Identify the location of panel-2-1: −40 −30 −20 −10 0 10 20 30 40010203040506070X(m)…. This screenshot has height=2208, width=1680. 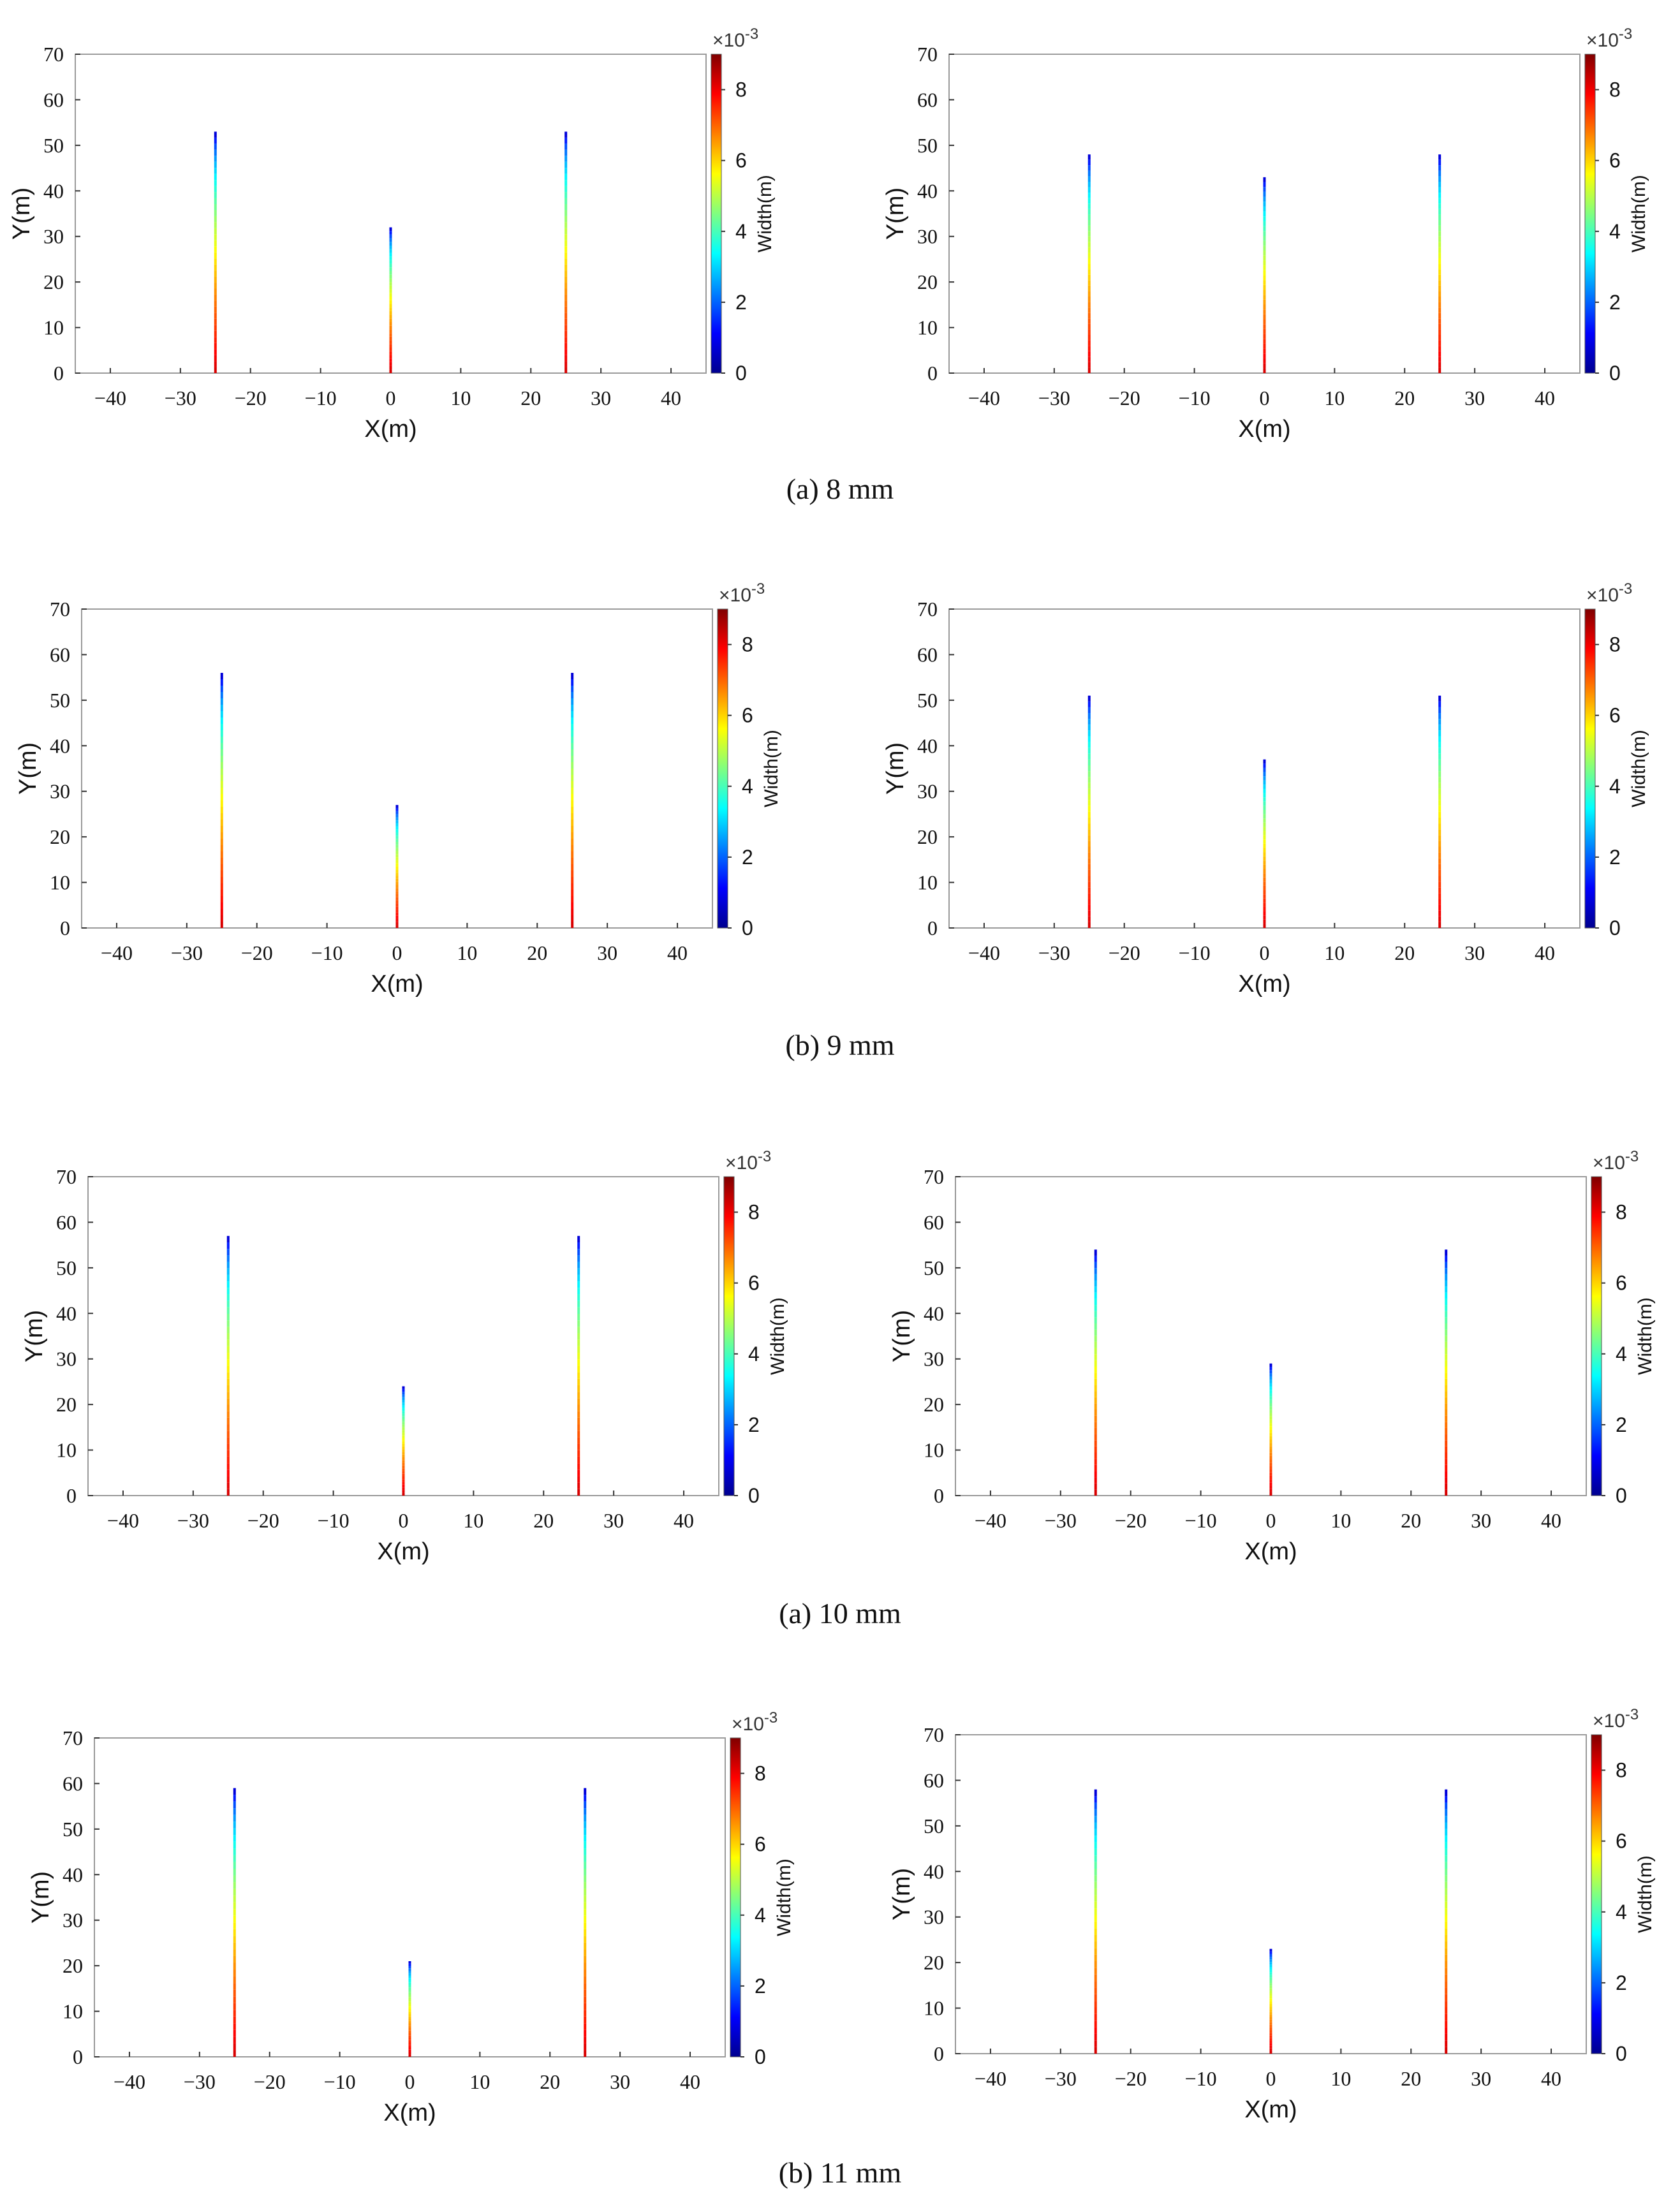
(398, 788).